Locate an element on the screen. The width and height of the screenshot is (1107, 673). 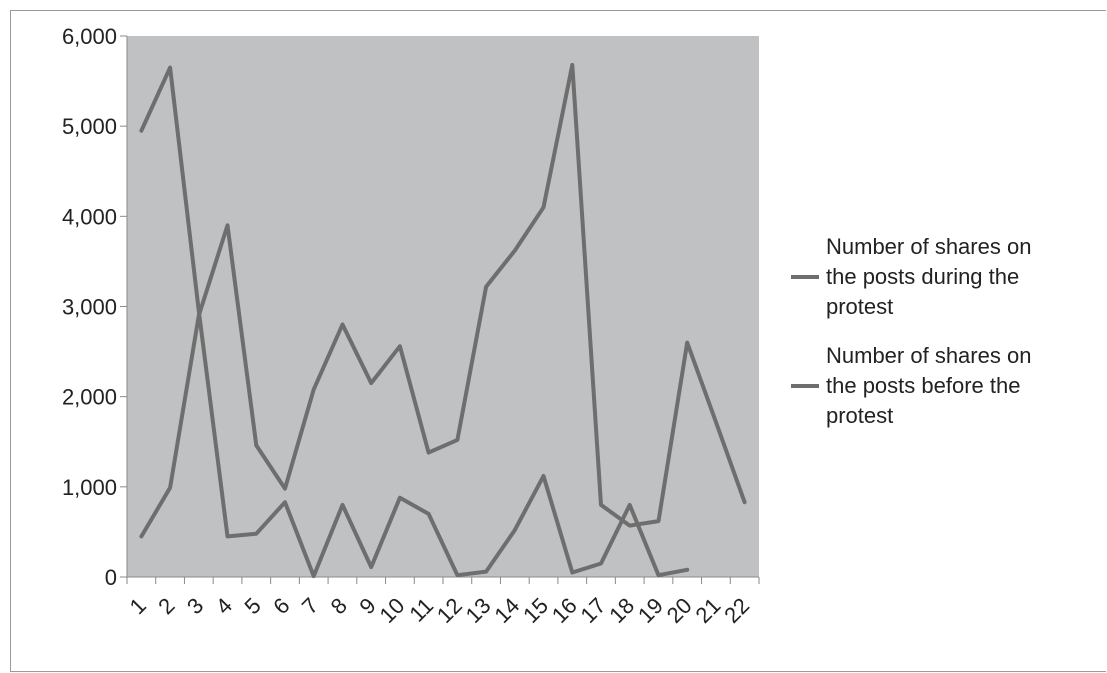
x-tick-label: 22 is located at coordinates (736, 610).